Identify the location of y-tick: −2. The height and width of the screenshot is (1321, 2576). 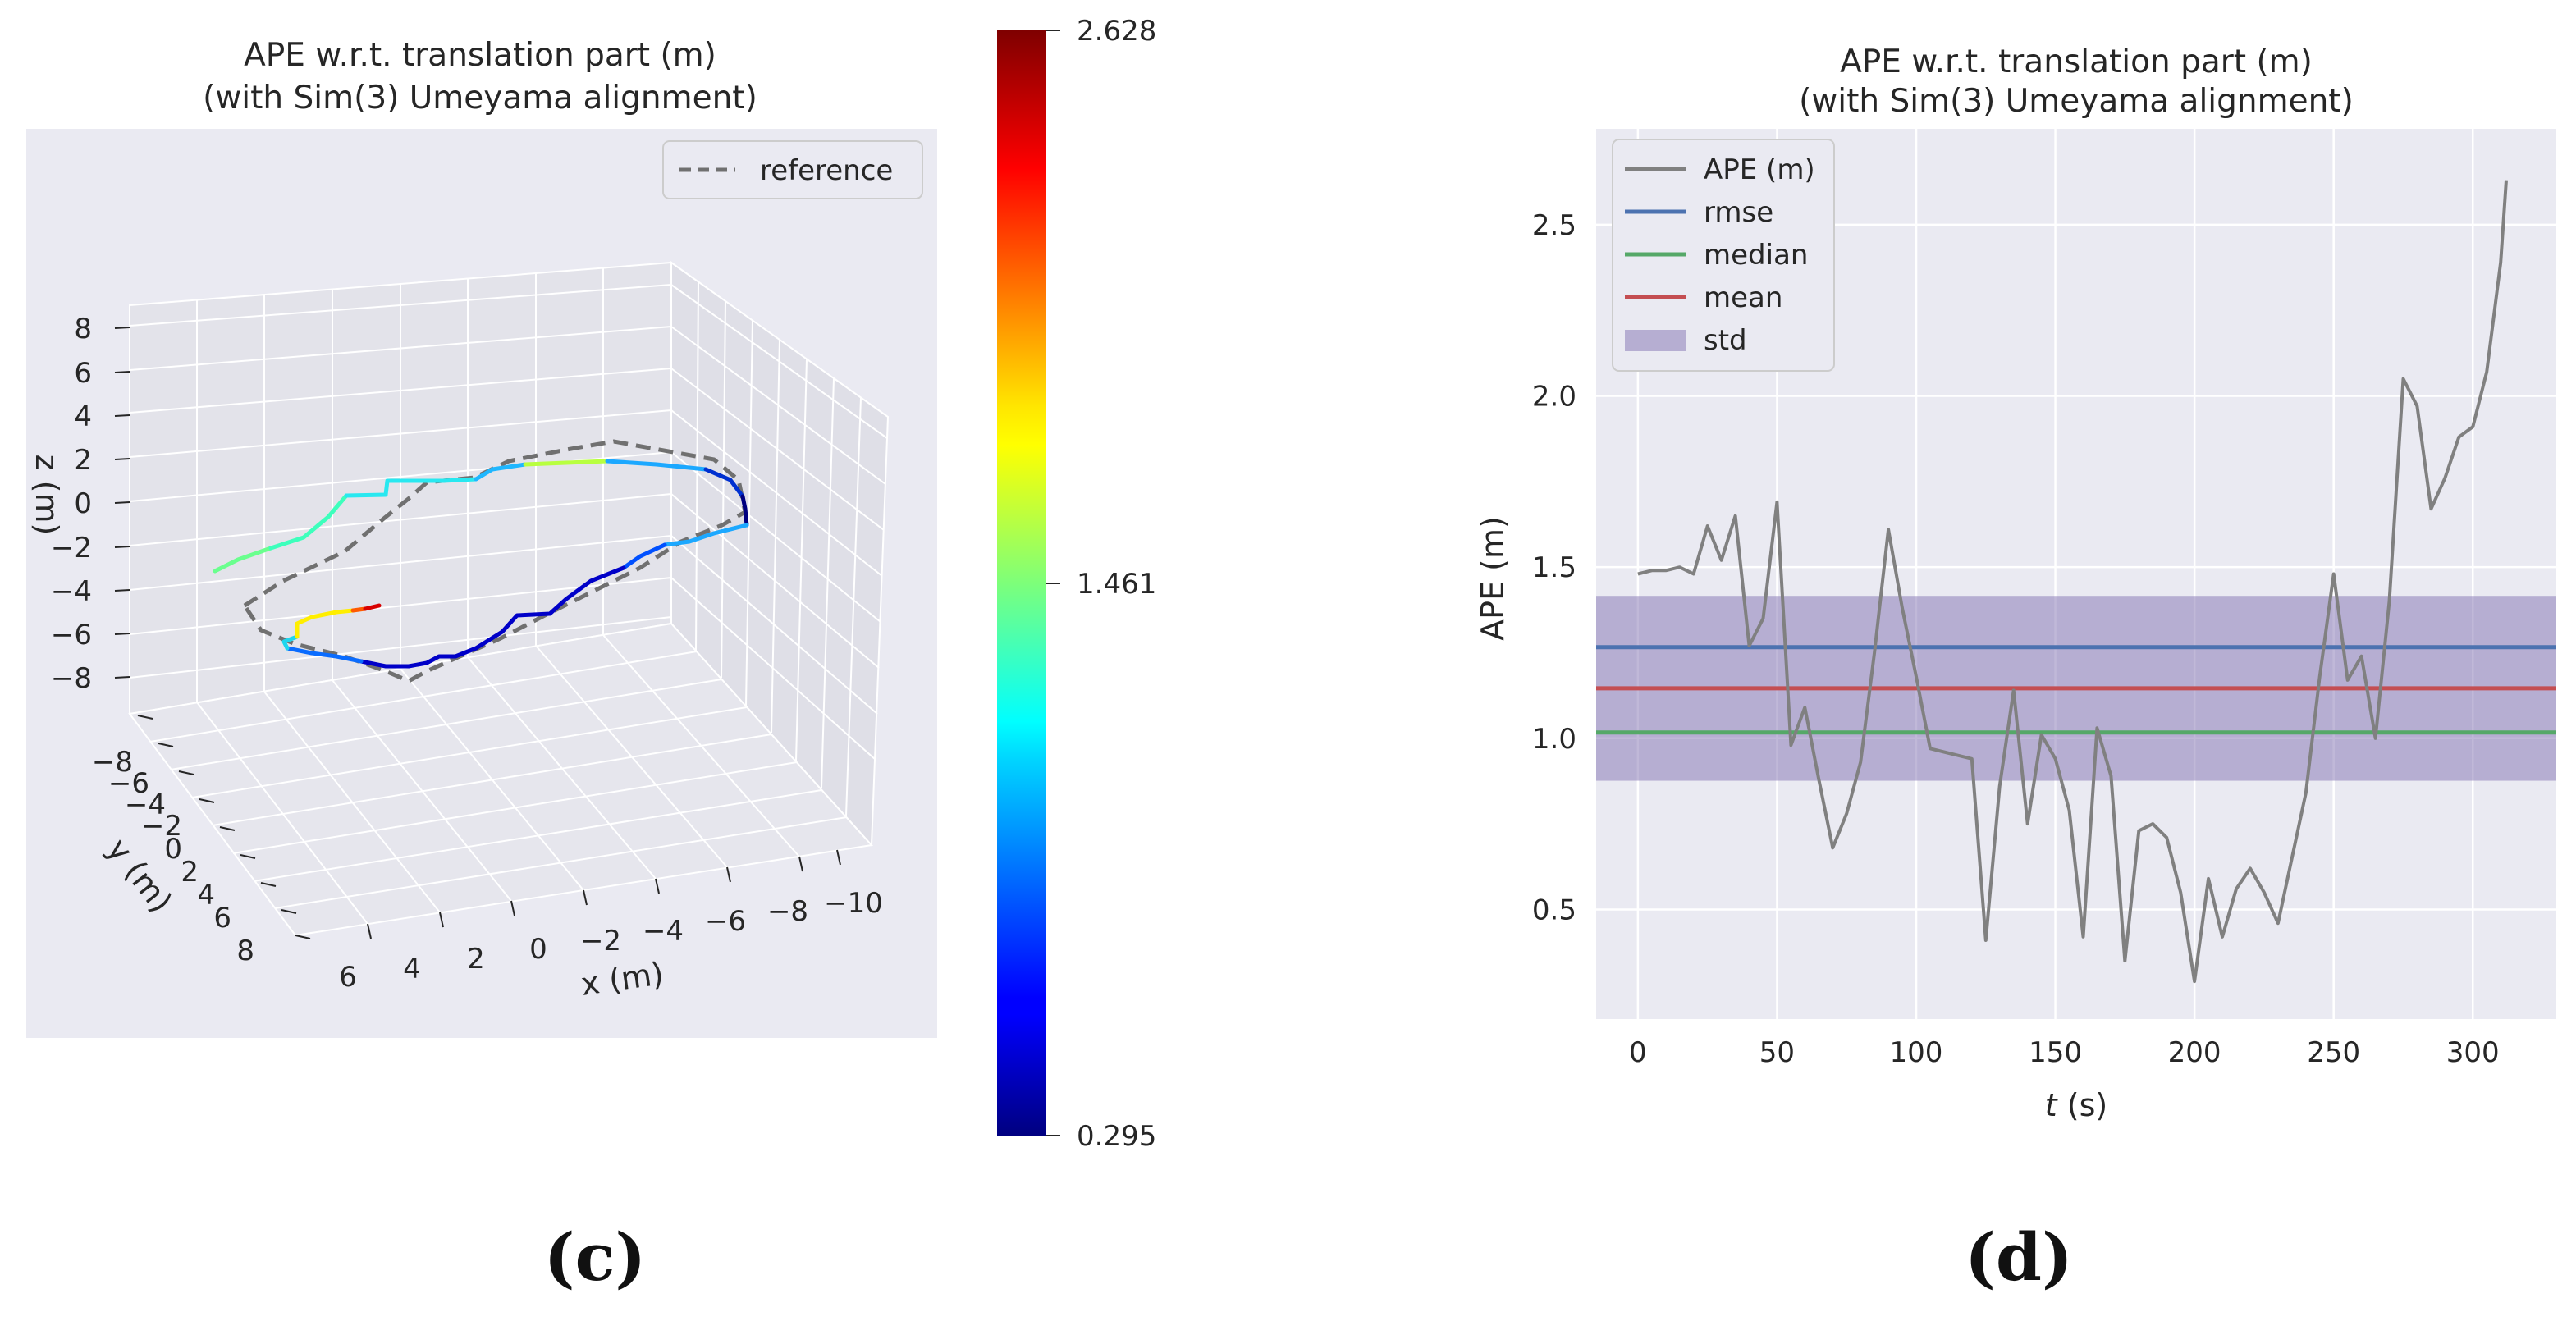
(161, 826).